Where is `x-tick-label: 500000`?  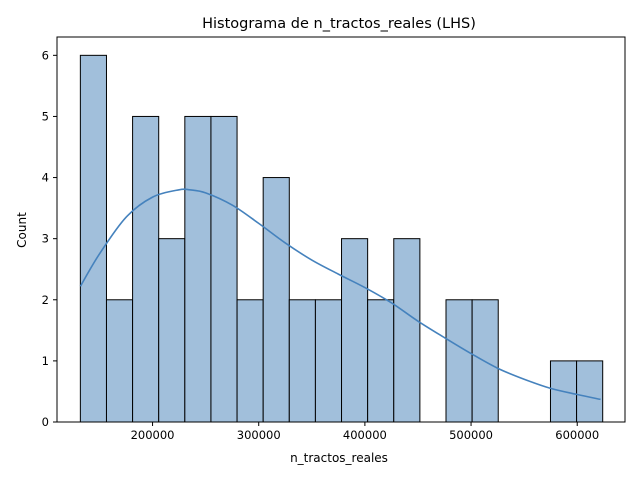
x-tick-label: 500000 is located at coordinates (471, 435).